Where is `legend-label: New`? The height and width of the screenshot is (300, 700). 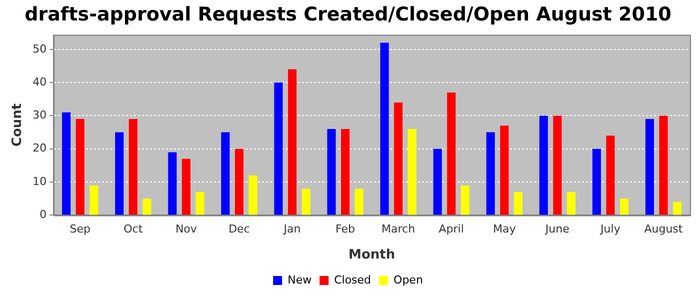
legend-label: New is located at coordinates (300, 279).